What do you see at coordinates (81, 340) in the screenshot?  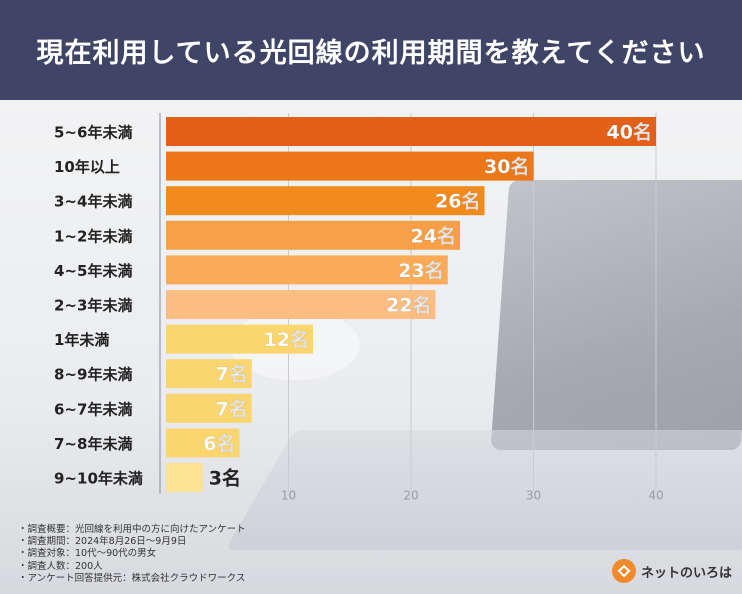 I see `category-label: 1年未満` at bounding box center [81, 340].